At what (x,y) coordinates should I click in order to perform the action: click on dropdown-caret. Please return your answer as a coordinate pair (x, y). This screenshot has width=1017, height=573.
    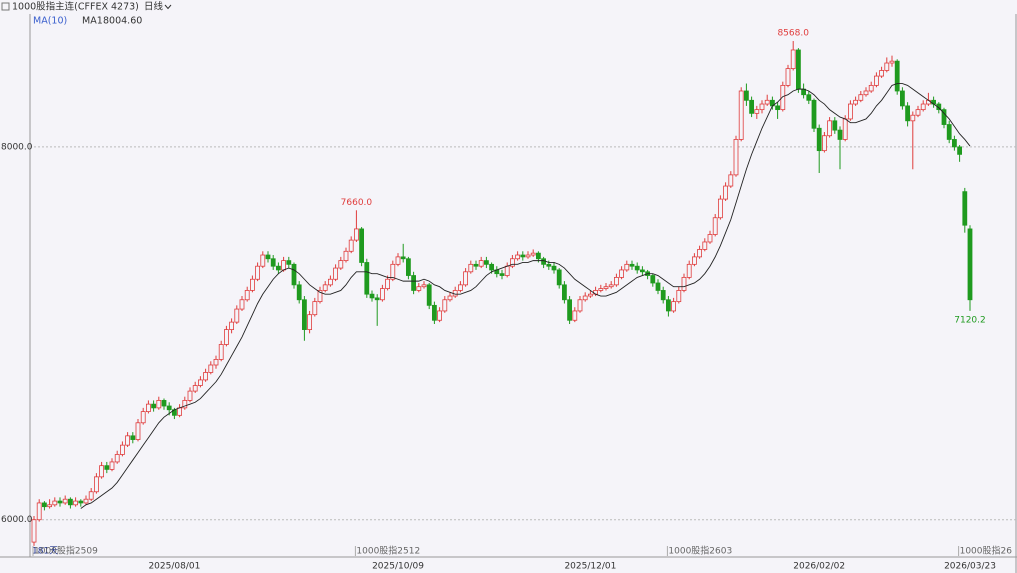
    Looking at the image, I should click on (168, 7).